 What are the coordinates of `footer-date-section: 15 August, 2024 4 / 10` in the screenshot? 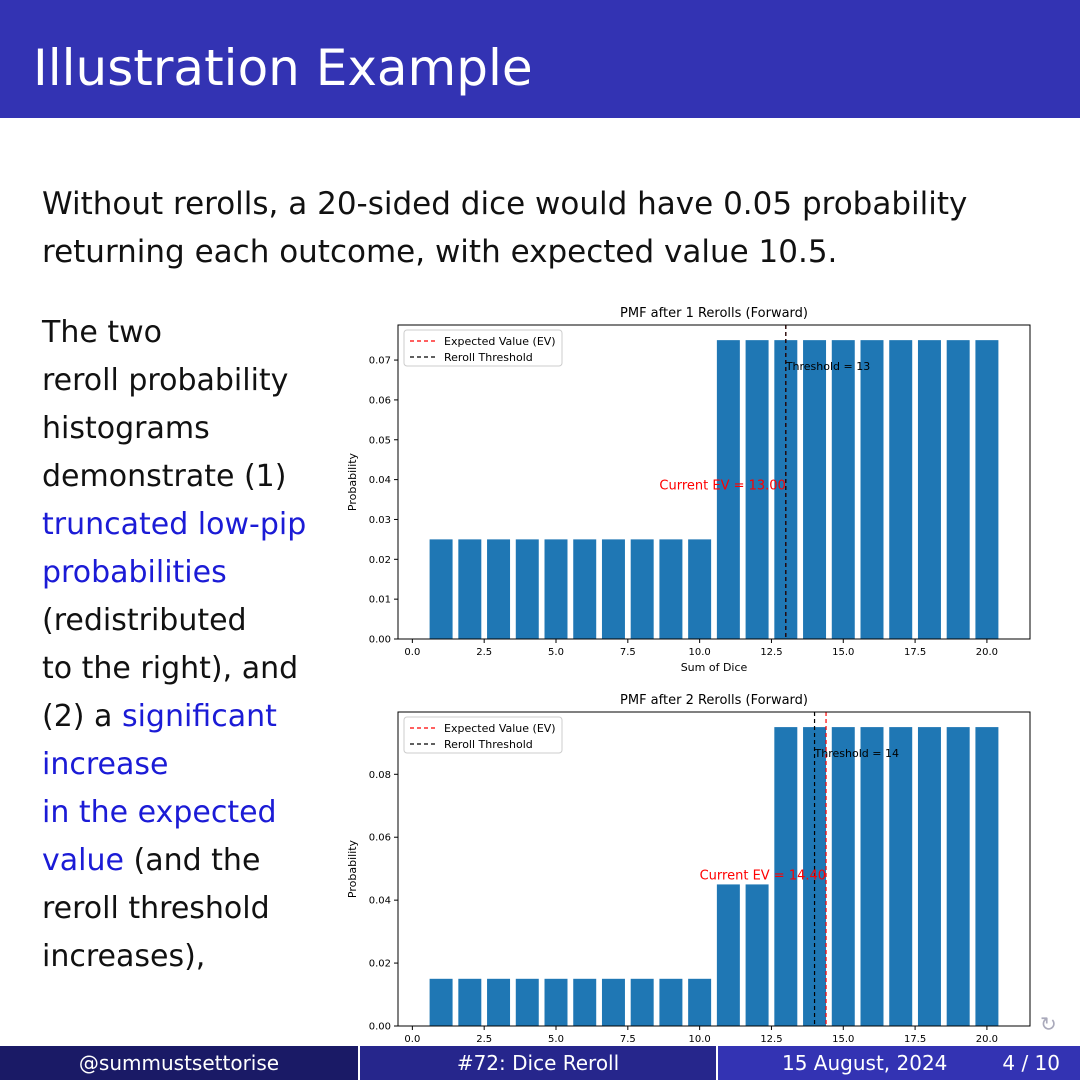 It's located at (898, 1063).